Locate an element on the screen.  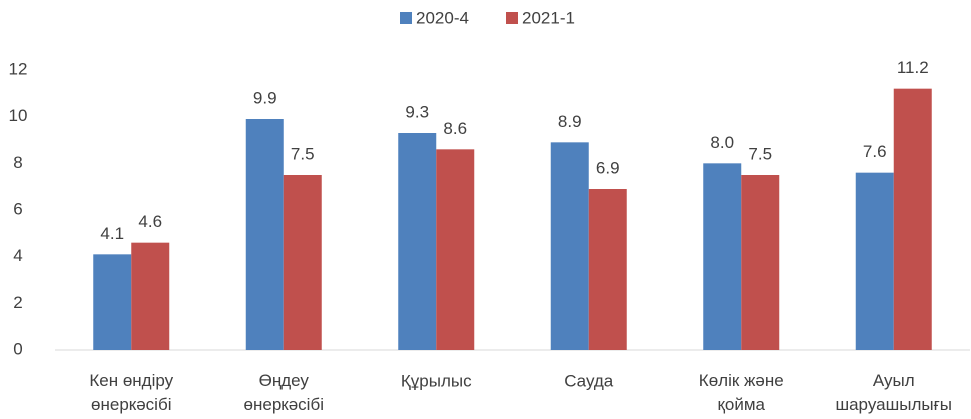
data-label: 9.9 is located at coordinates (265, 97).